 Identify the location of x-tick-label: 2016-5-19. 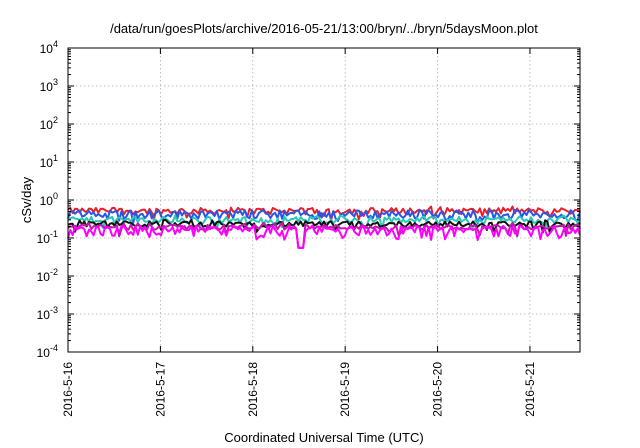
(345, 389).